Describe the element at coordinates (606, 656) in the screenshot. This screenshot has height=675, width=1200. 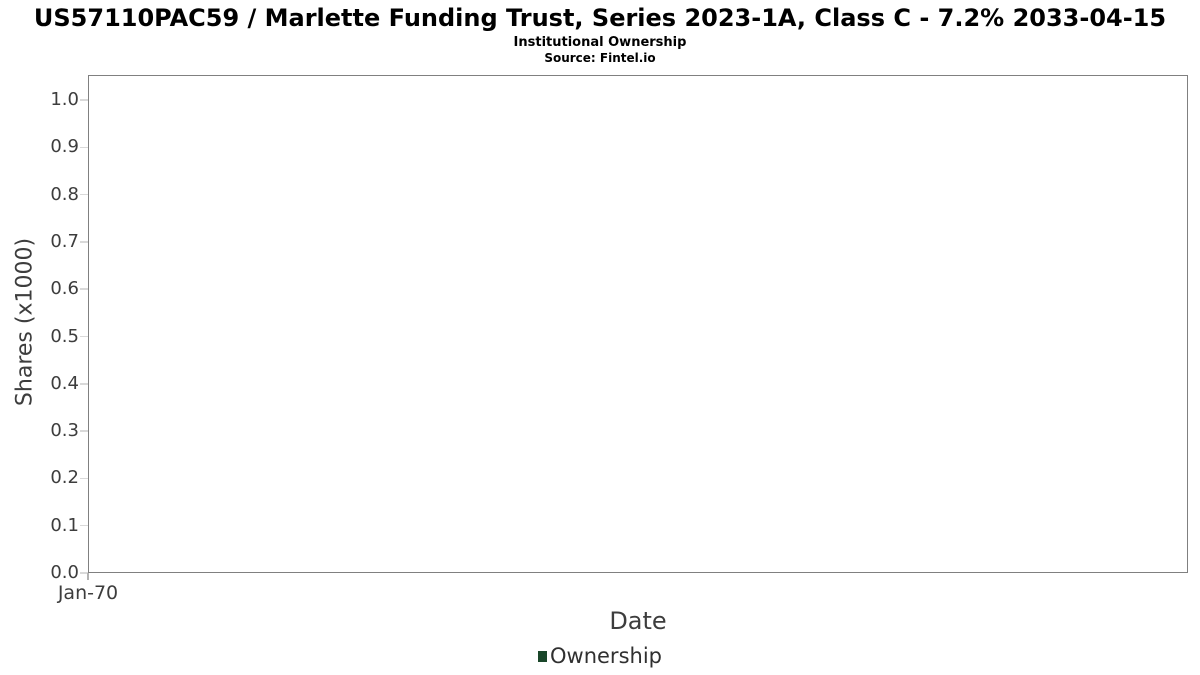
I see `legend-label: Ownership` at that location.